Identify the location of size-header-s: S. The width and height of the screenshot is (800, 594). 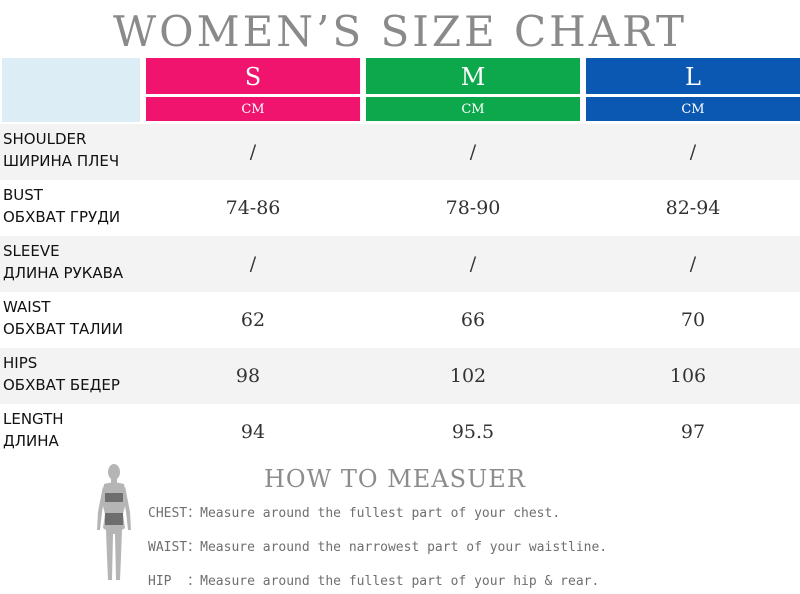
(253, 76).